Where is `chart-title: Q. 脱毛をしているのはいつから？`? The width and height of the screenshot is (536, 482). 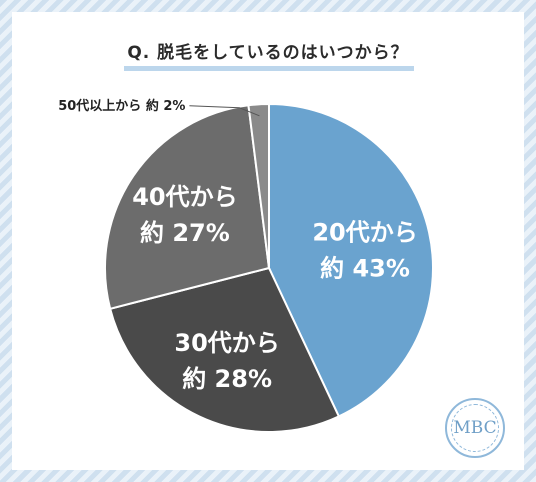 chart-title: Q. 脱毛をしているのはいつから？ is located at coordinates (268, 53).